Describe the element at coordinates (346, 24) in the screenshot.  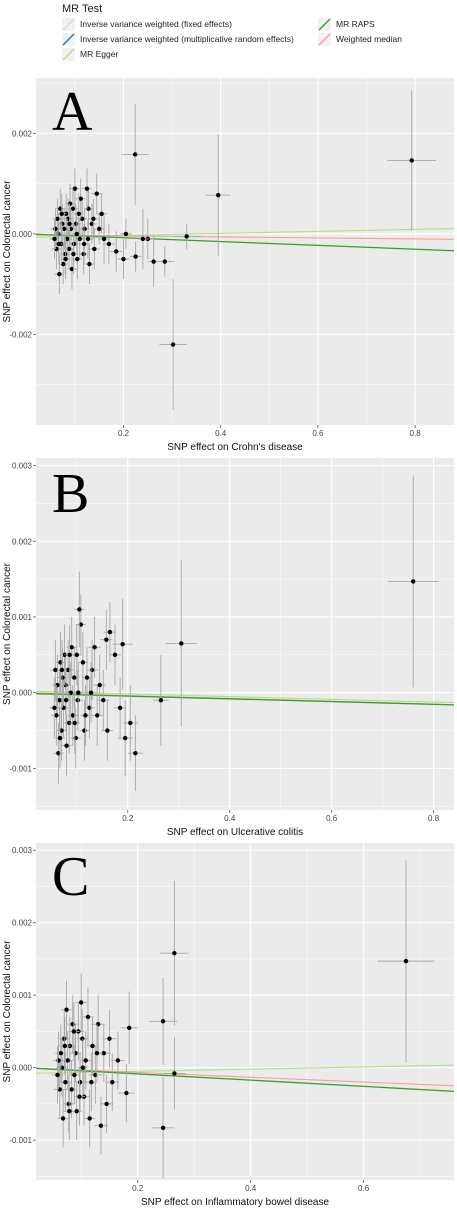
I see `legend-entry: MR RAPS` at that location.